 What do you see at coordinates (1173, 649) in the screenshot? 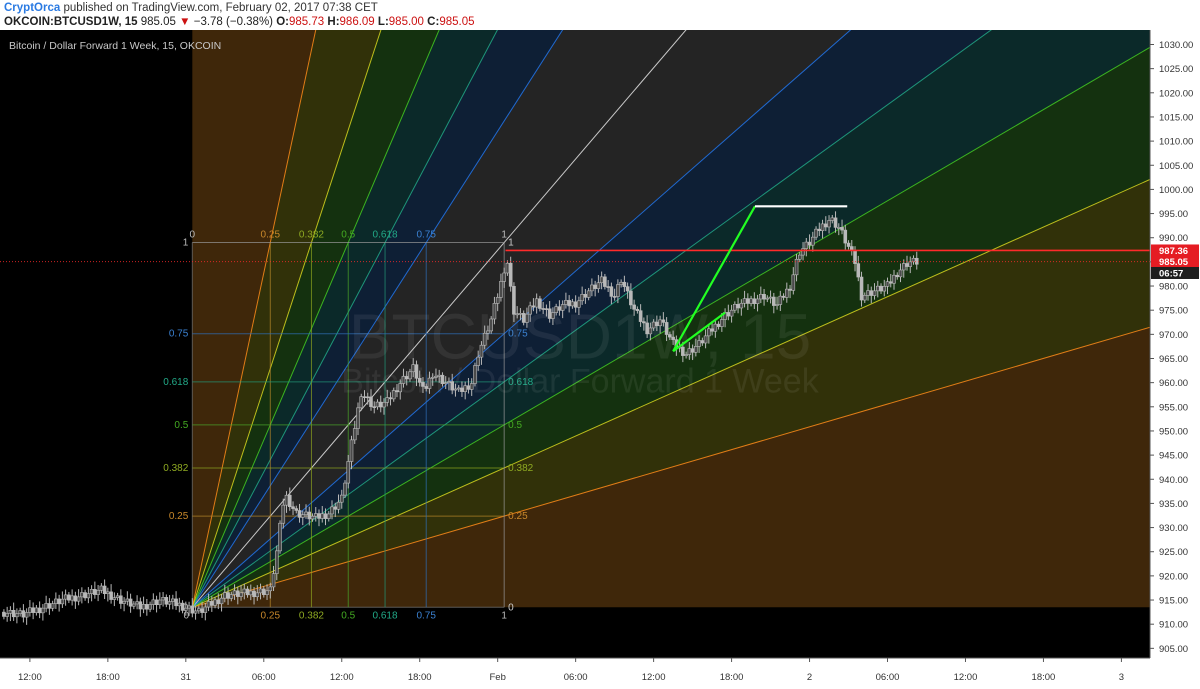
I see `y-tick-label: 905.00` at bounding box center [1173, 649].